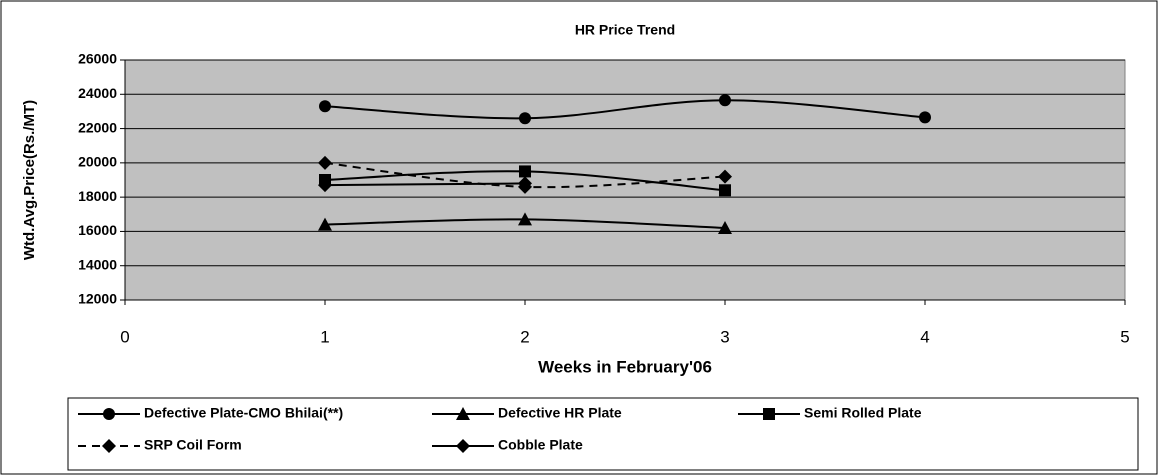 The width and height of the screenshot is (1158, 475). What do you see at coordinates (193, 445) in the screenshot?
I see `legend-label: SRP Coil Form` at bounding box center [193, 445].